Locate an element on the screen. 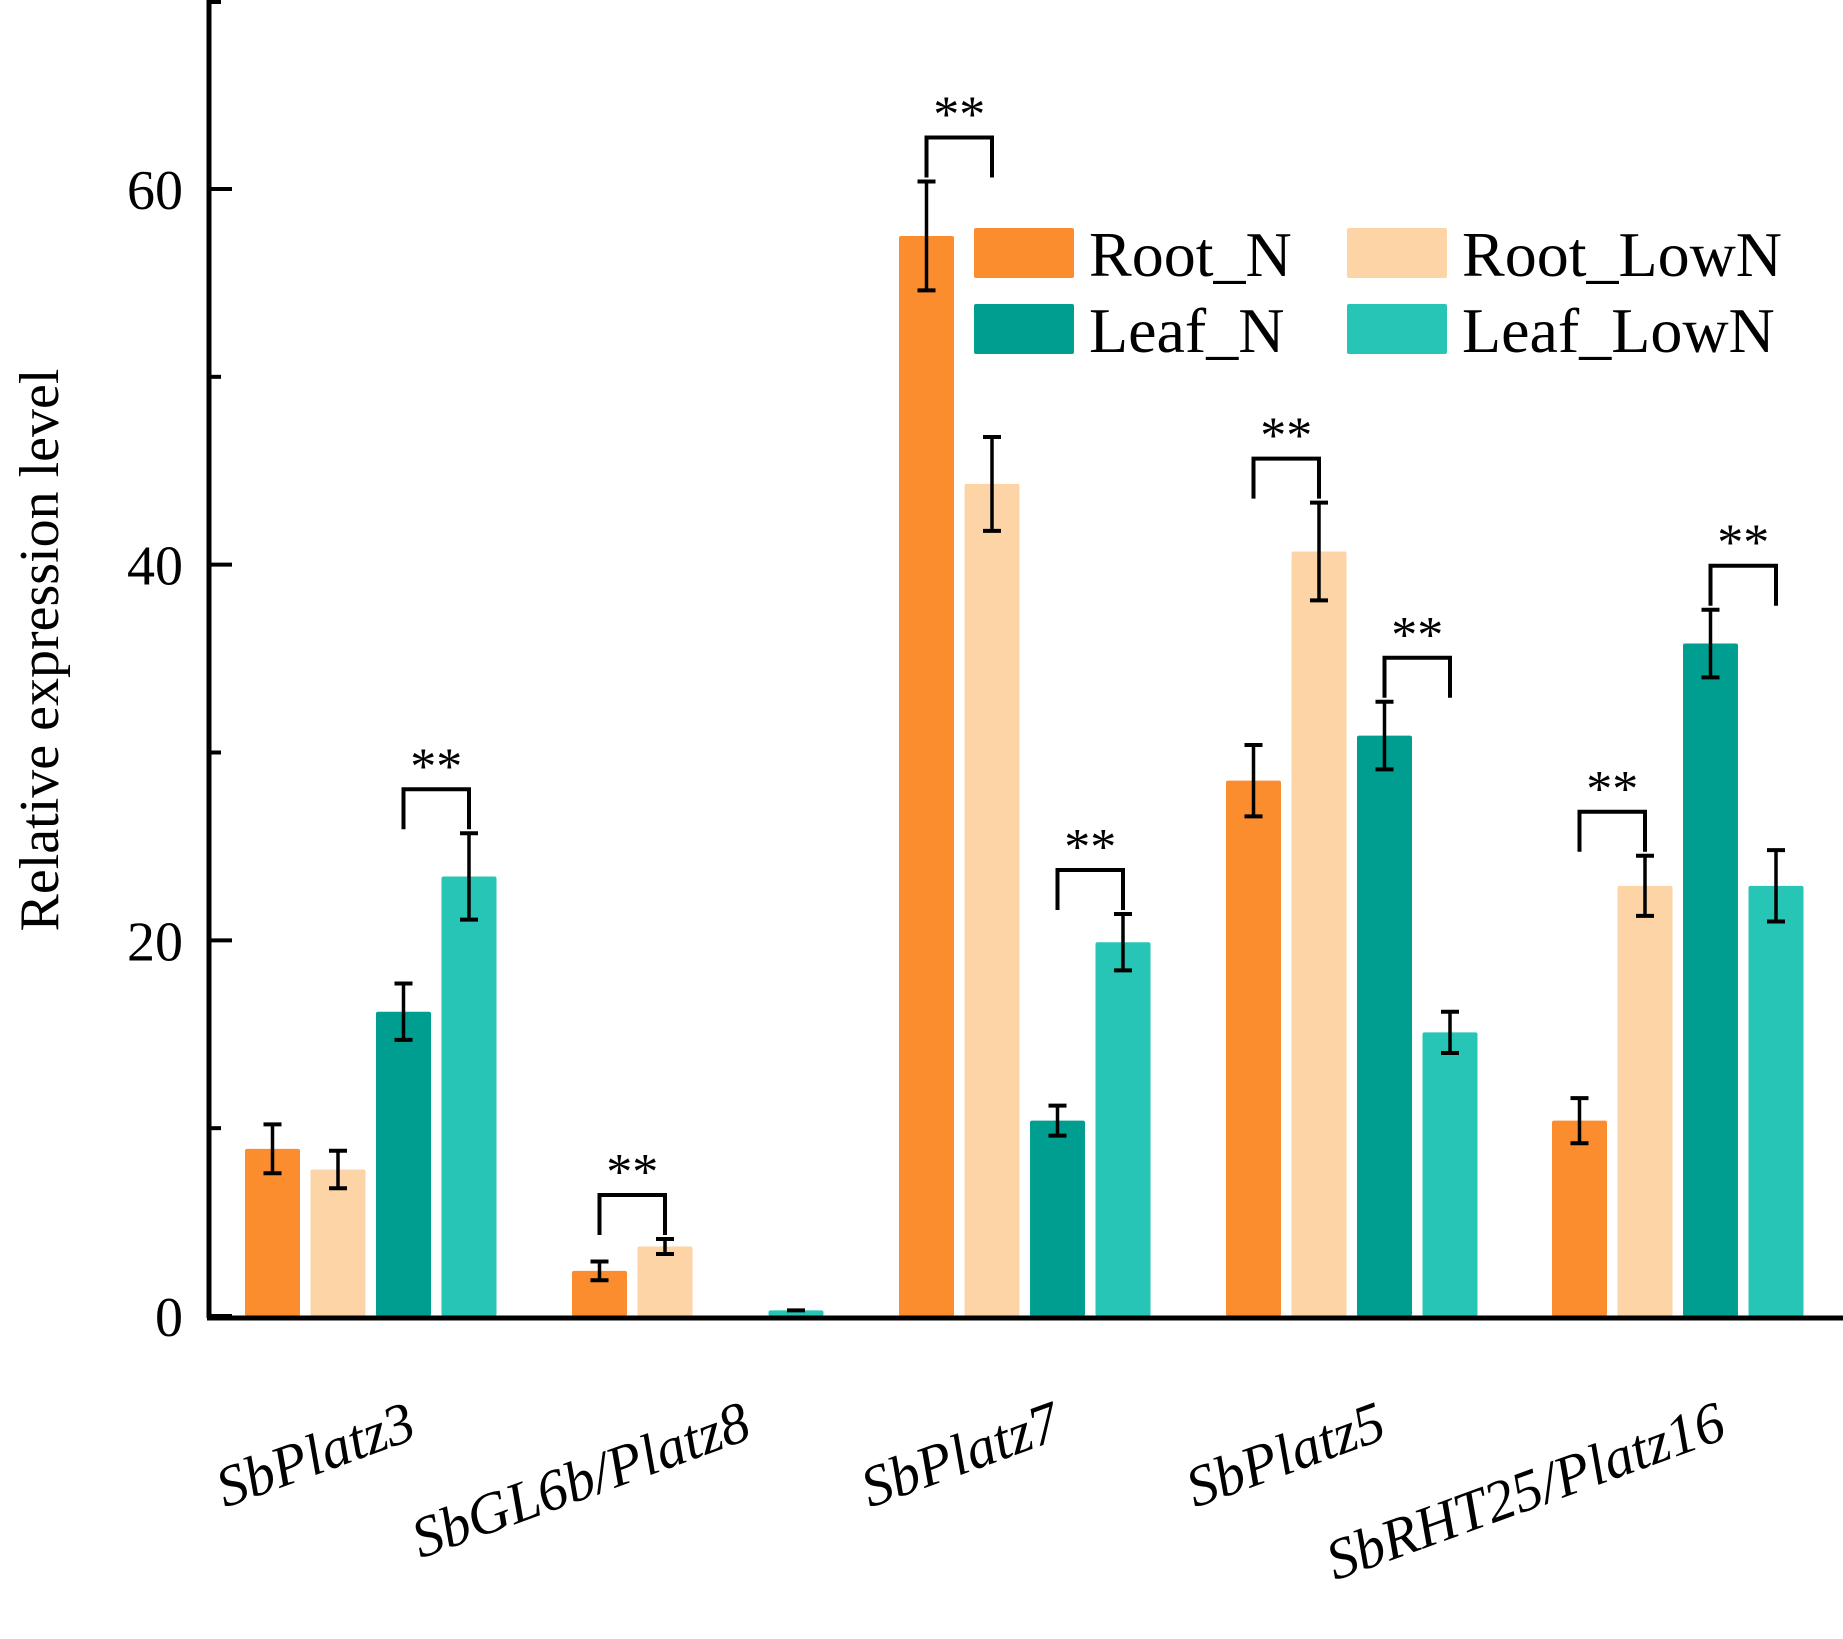 The image size is (1843, 1639). error-bar-sbplatz5-leaf-n is located at coordinates (1384, 735).